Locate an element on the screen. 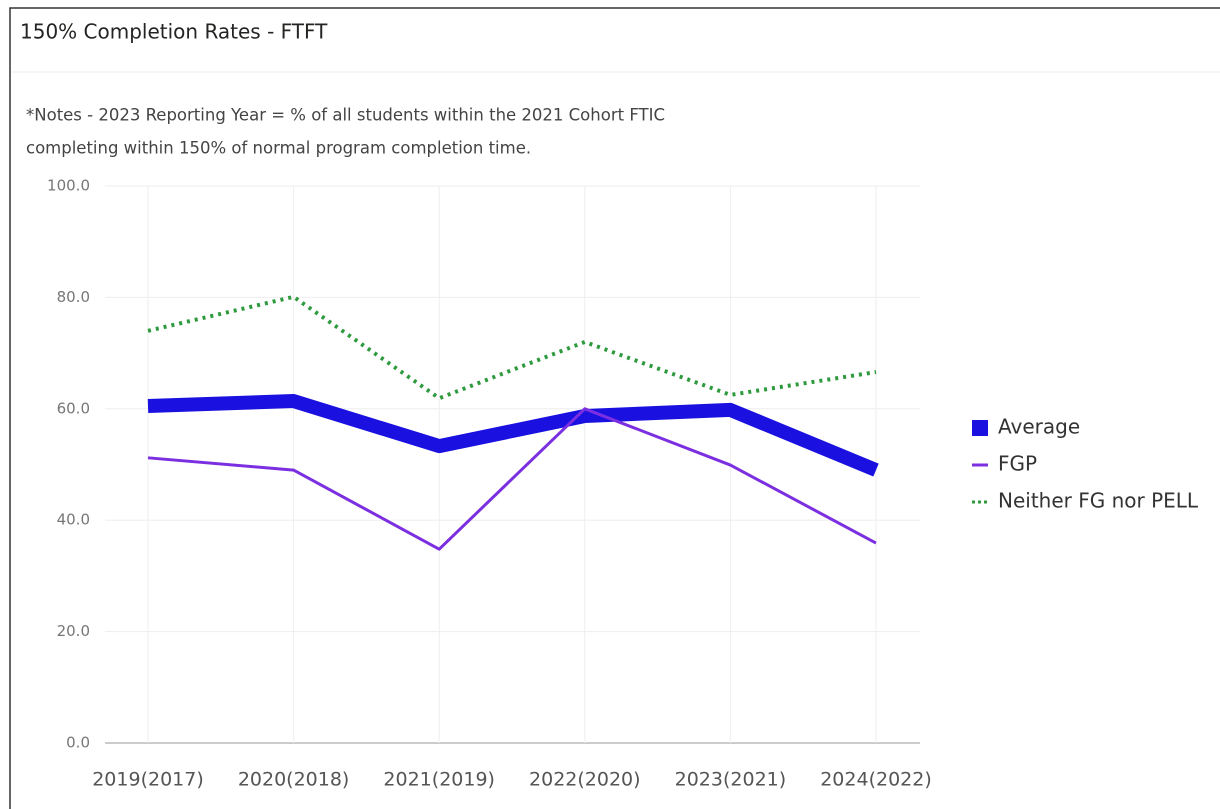 The image size is (1220, 809). y-tick-label: 0.0 is located at coordinates (78, 743).